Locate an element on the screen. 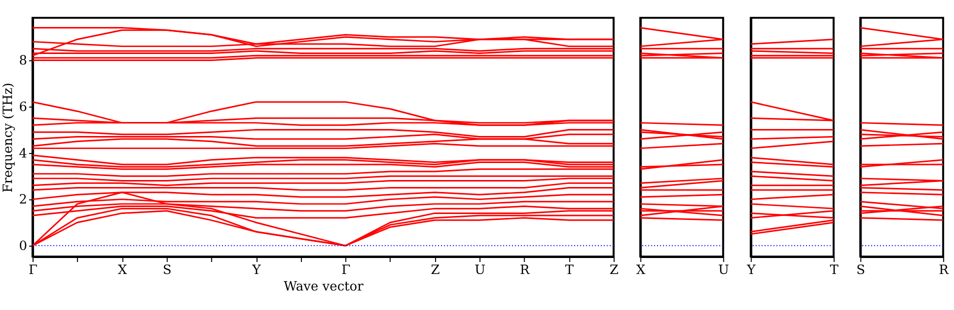 Image resolution: width=954 pixels, height=310 pixels. x-axis-title: Wave vector is located at coordinates (324, 287).